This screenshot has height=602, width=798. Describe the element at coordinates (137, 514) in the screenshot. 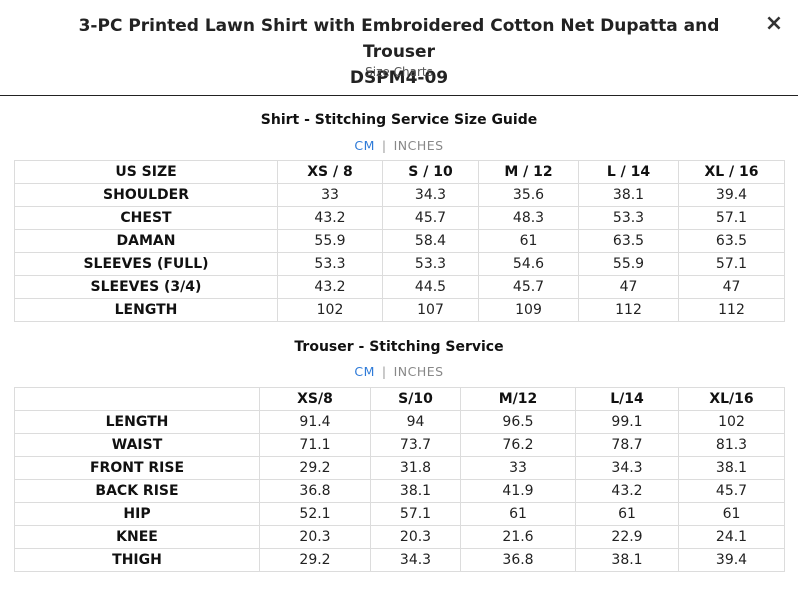

I see `measurement-label: HIP` at that location.